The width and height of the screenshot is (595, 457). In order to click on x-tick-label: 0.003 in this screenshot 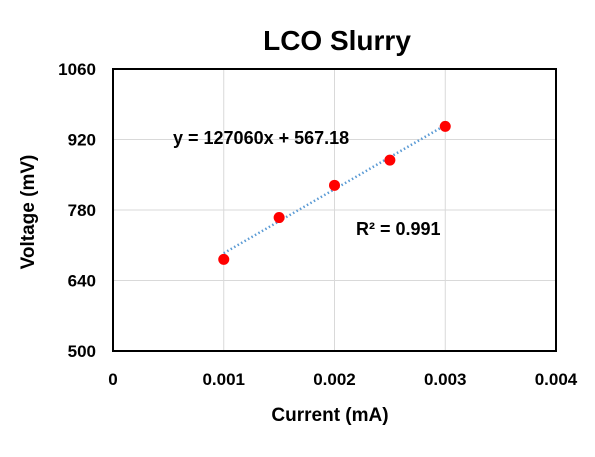, I will do `click(445, 379)`.